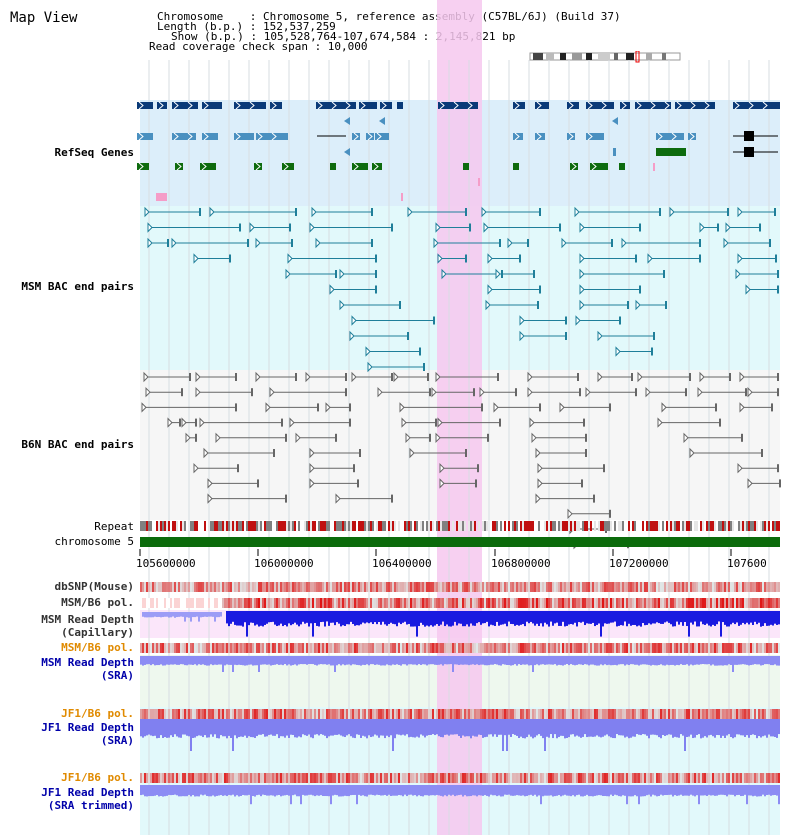 The height and width of the screenshot is (835, 800). What do you see at coordinates (606, 57) in the screenshot?
I see `chromosome-ideogram` at bounding box center [606, 57].